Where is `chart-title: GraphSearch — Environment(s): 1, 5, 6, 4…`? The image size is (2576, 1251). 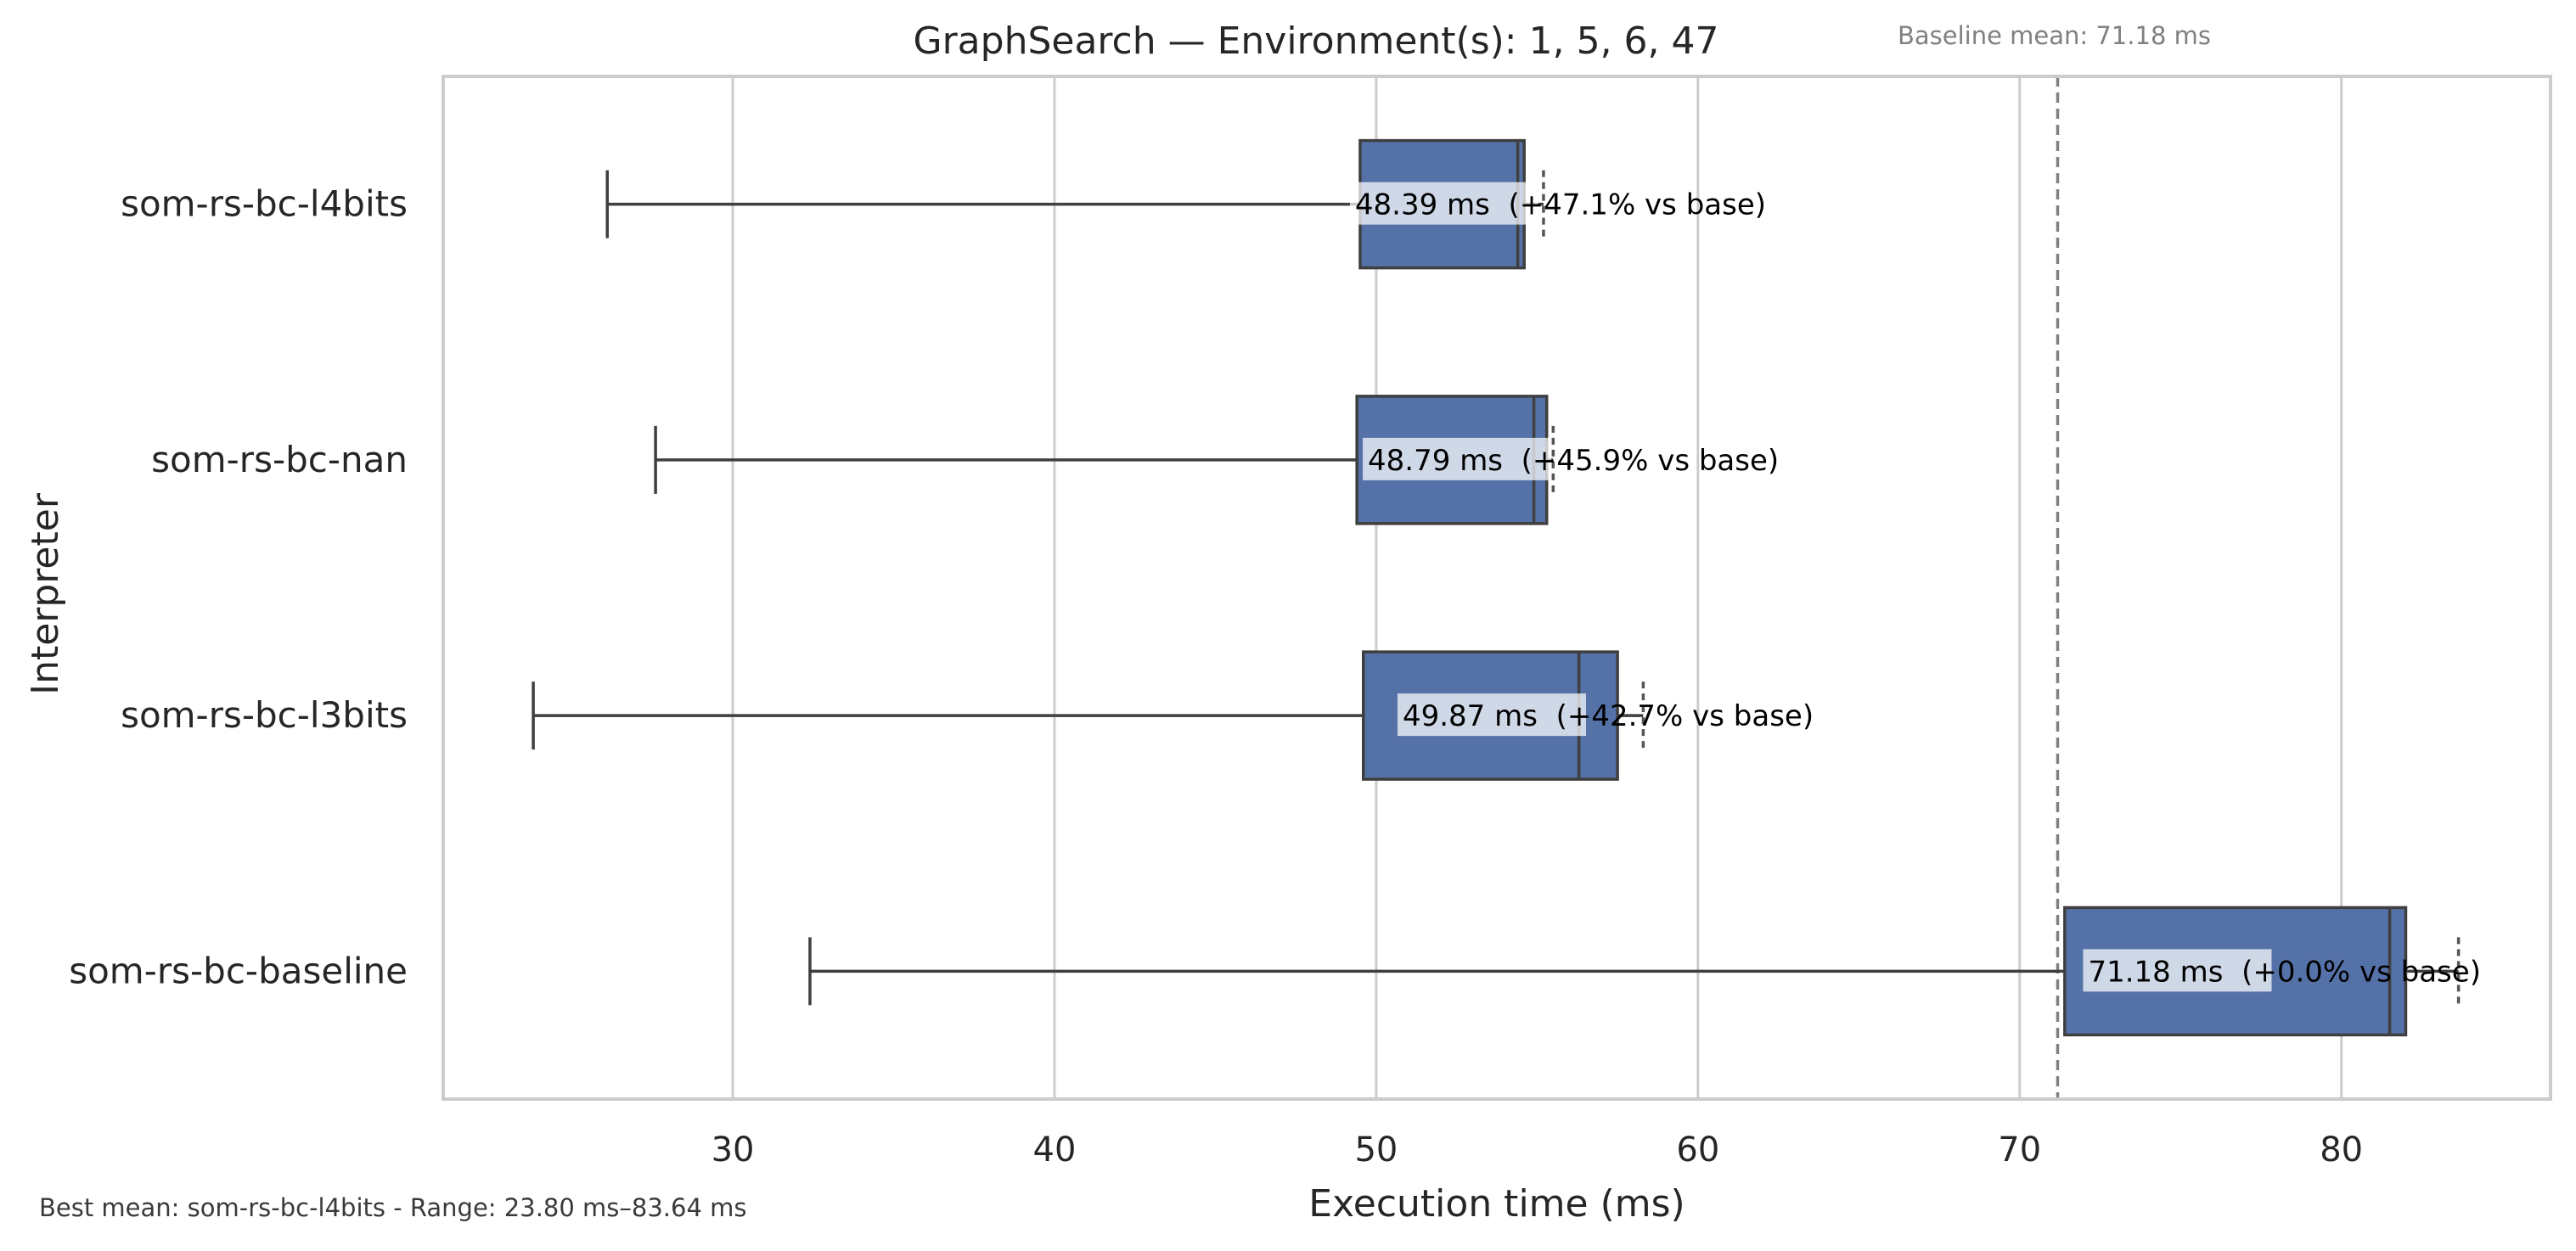 chart-title: GraphSearch — Environment(s): 1, 5, 6, 4… is located at coordinates (1315, 41).